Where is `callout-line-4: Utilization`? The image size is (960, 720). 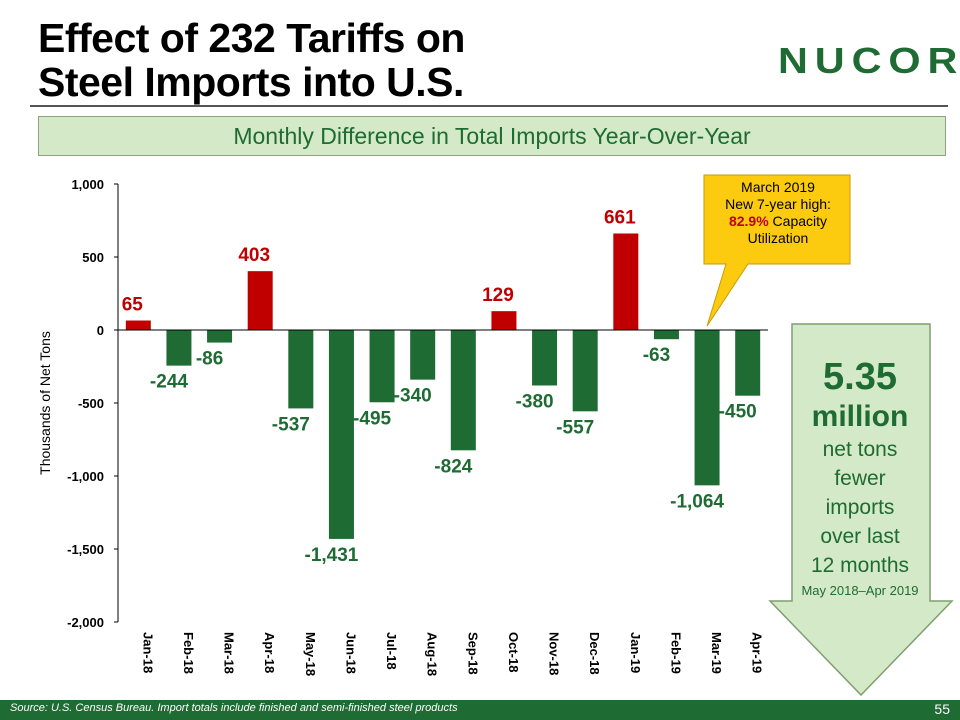 callout-line-4: Utilization is located at coordinates (778, 238).